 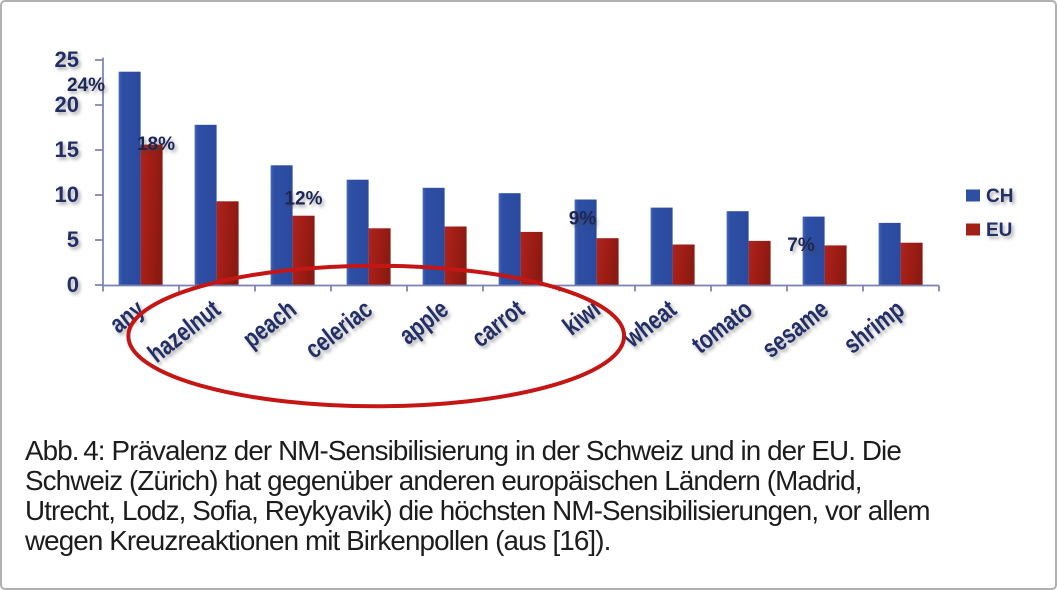 I want to click on svg-text: kiwi, so click(x=581, y=318).